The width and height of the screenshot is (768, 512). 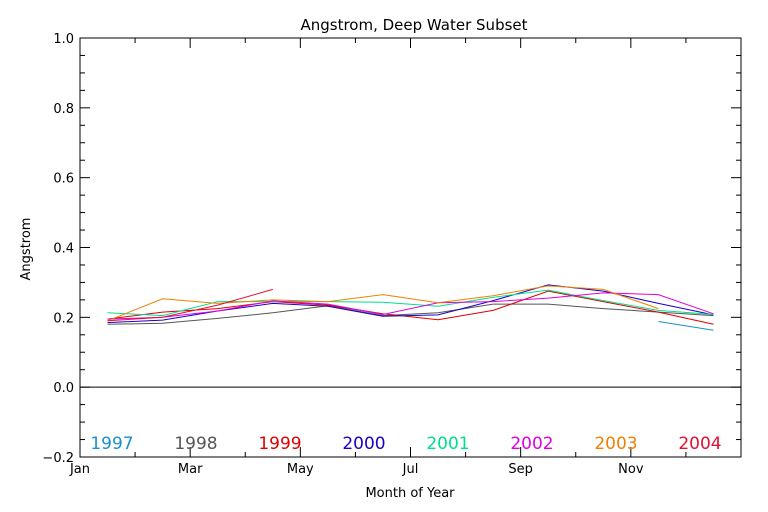 What do you see at coordinates (63, 318) in the screenshot?
I see `y-tick-label: 0.2` at bounding box center [63, 318].